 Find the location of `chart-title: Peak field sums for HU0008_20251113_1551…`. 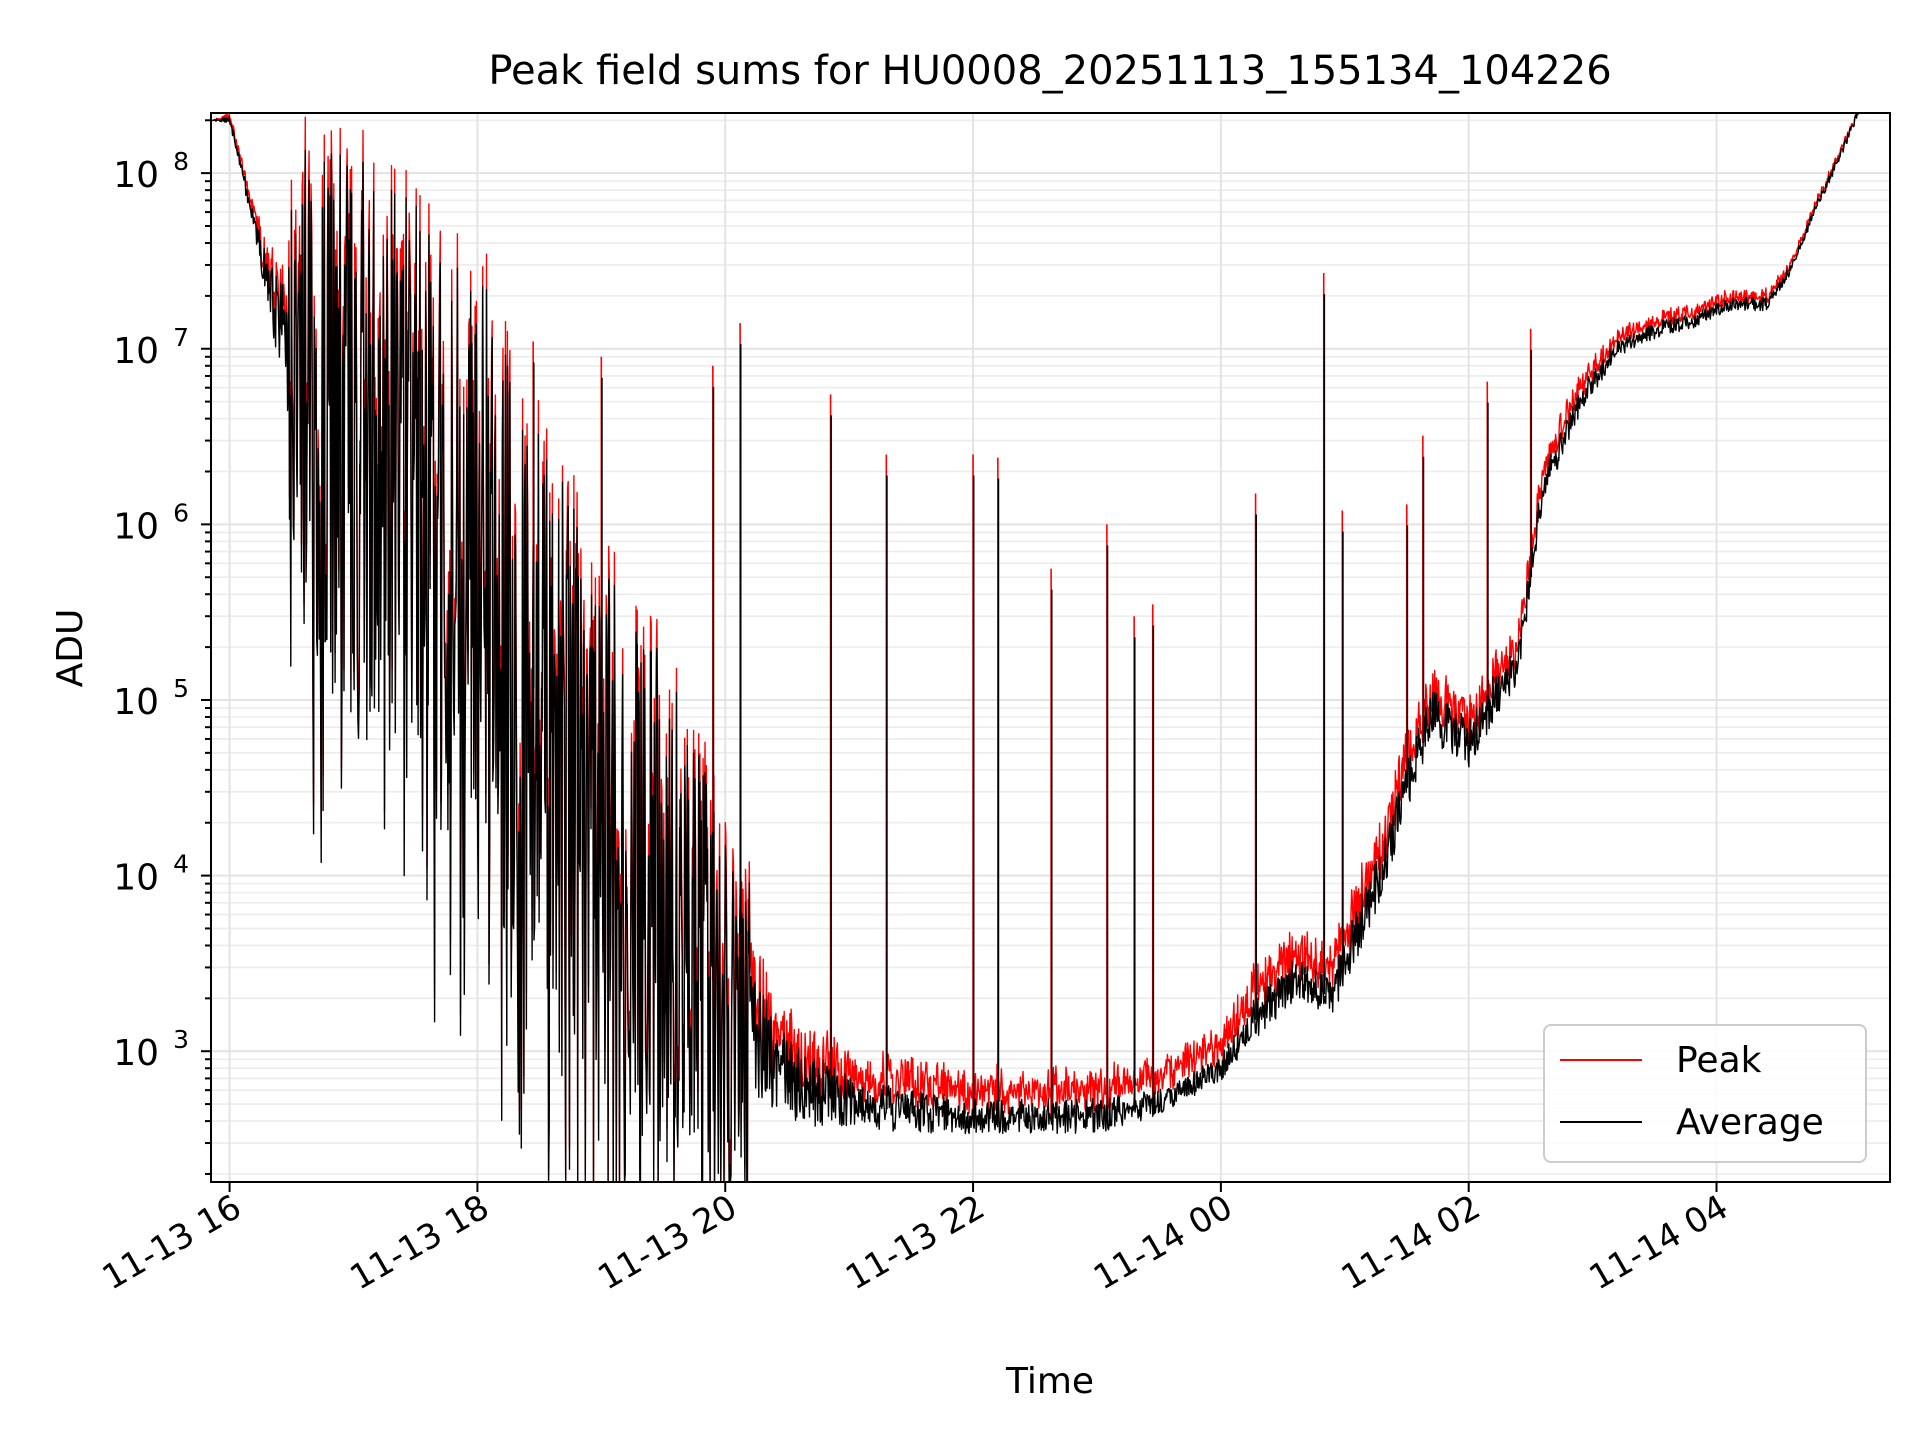

chart-title: Peak field sums for HU0008_20251113_1551… is located at coordinates (1049, 71).